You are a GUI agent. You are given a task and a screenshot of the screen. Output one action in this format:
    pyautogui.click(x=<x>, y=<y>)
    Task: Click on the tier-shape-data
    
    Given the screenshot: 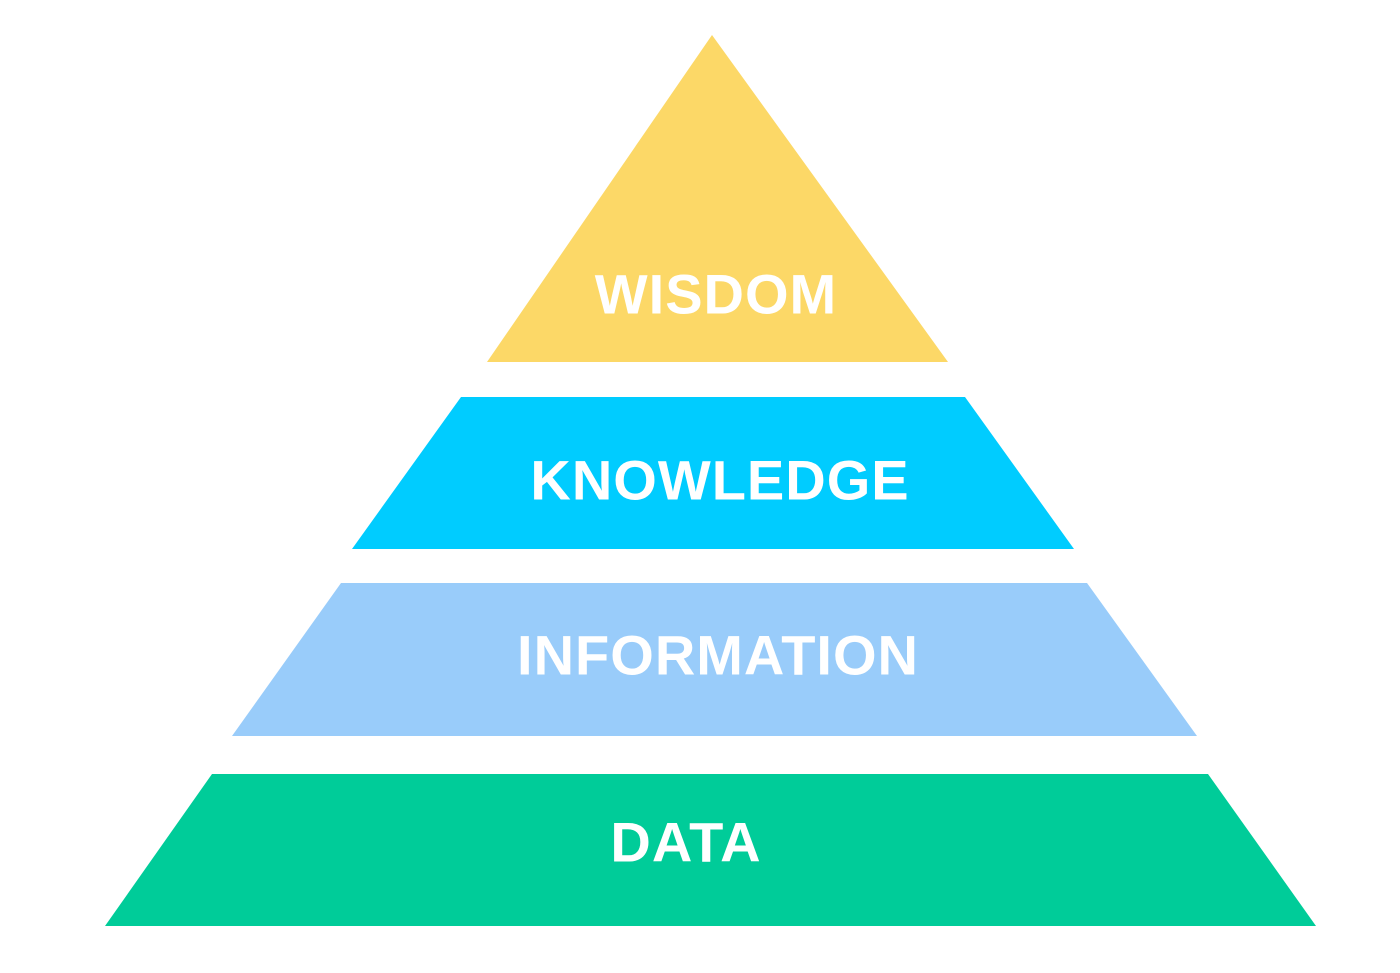 What is the action you would take?
    pyautogui.click(x=710, y=850)
    